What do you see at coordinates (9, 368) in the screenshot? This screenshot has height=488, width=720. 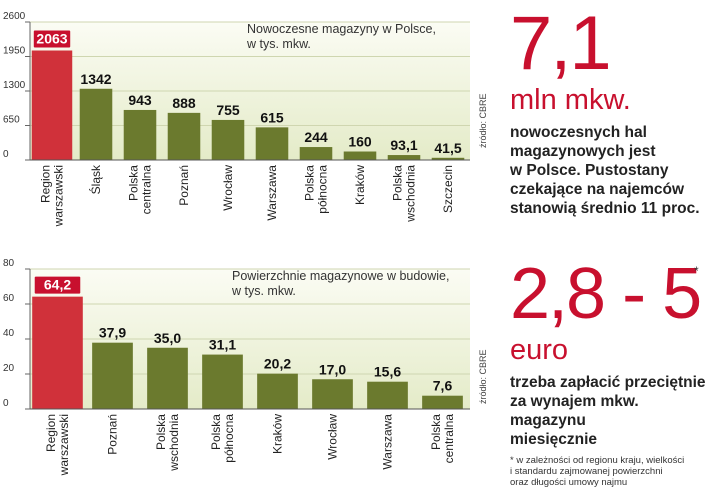 I see `y-tick-label: 20` at bounding box center [9, 368].